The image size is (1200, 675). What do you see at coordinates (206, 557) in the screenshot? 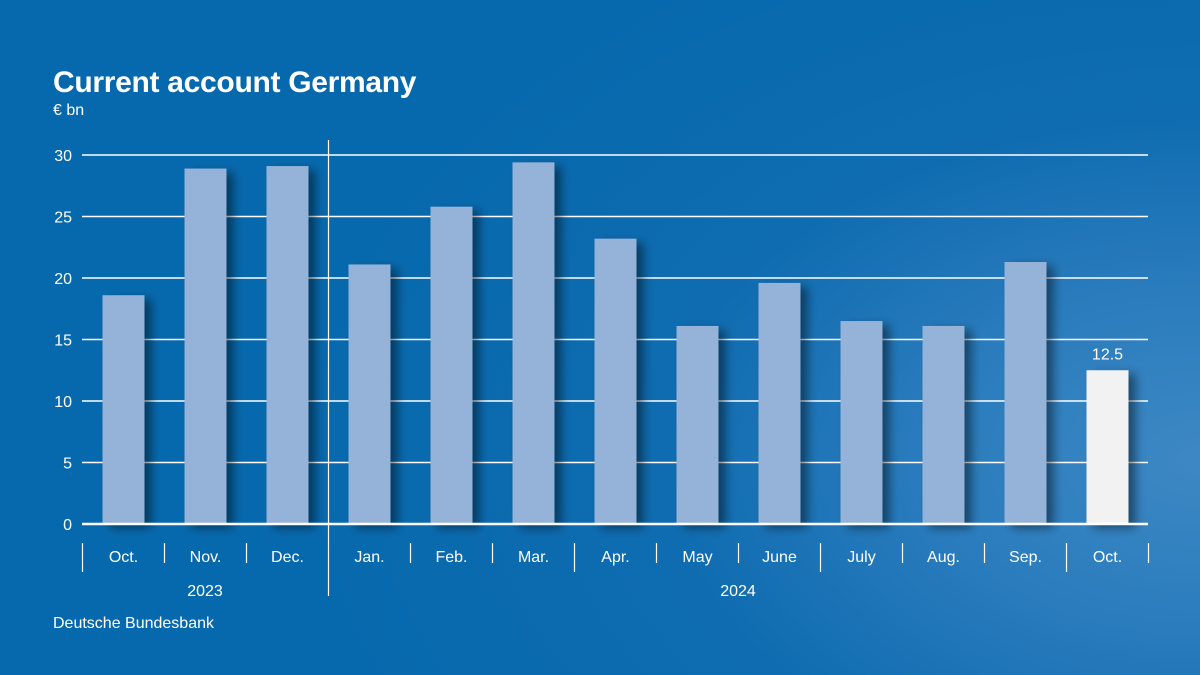
I see `x-tick-label: Nov.` at bounding box center [206, 557].